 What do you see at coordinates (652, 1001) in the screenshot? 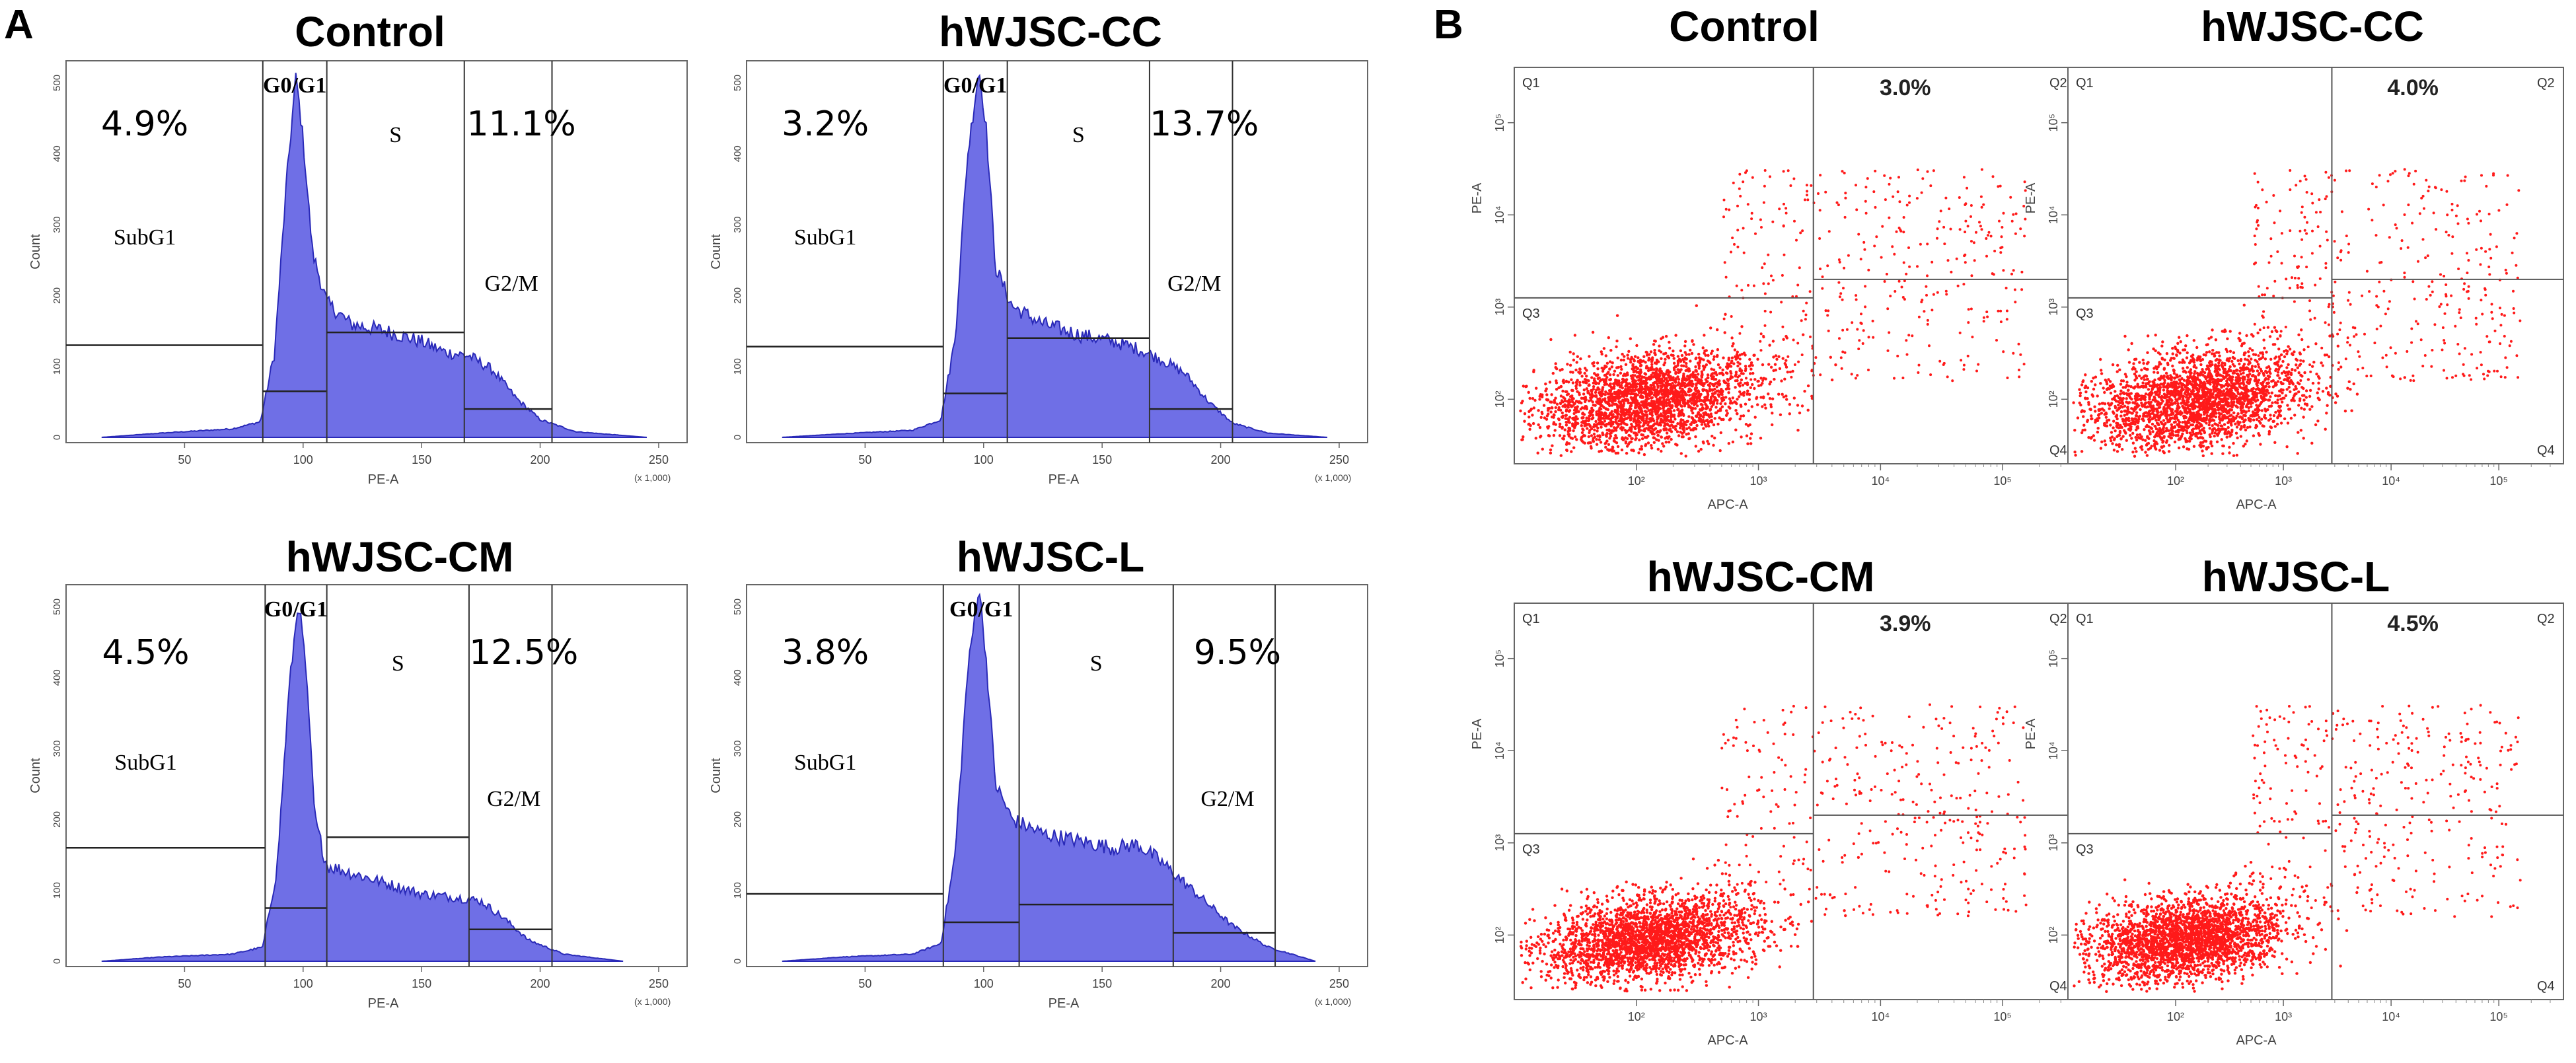
I see `a-cm-x-multiplier: (x 1,000)` at bounding box center [652, 1001].